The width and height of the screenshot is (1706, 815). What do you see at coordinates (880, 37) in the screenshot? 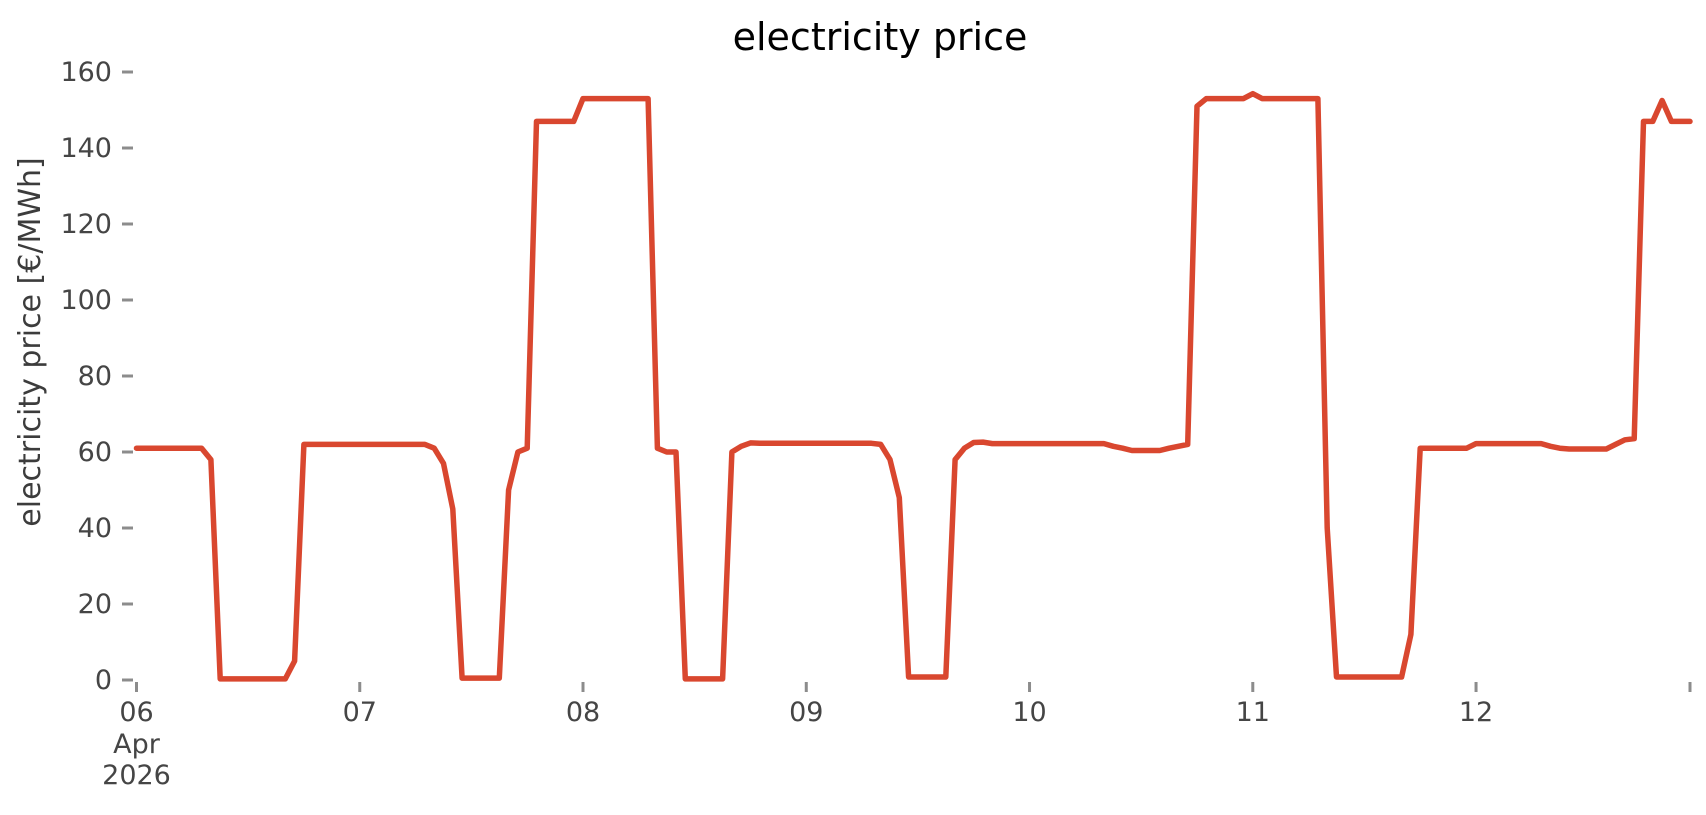
I see `chart-title: electricity price` at bounding box center [880, 37].